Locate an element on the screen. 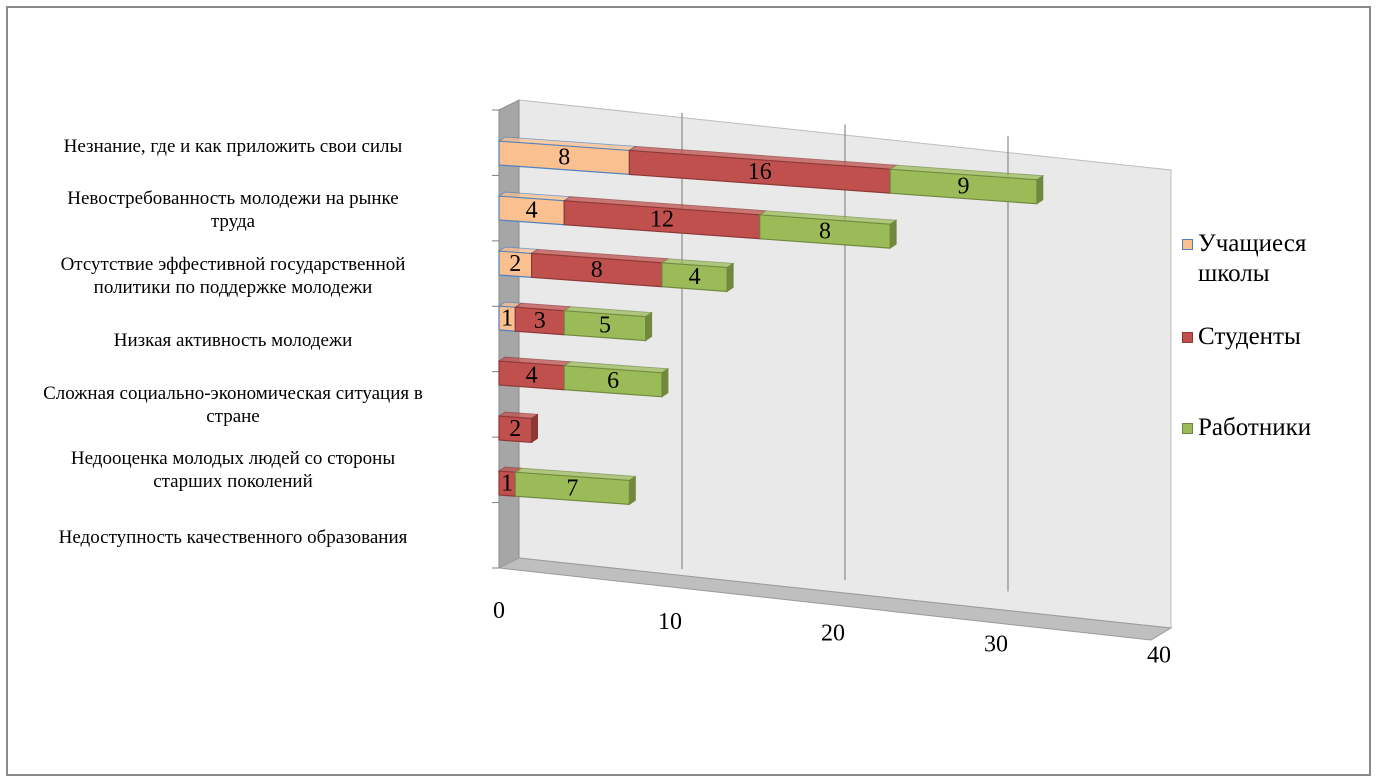  legend-item-pupils: Учащиеся школы is located at coordinates (1244, 259).